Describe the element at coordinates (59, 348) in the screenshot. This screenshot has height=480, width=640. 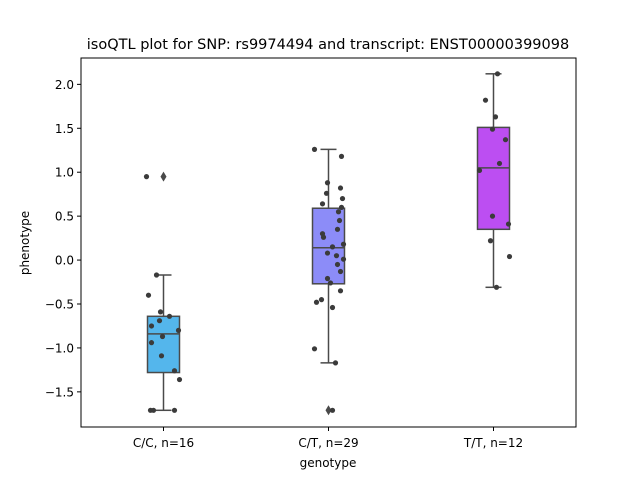
I see `y-tick-label: −1.0` at that location.